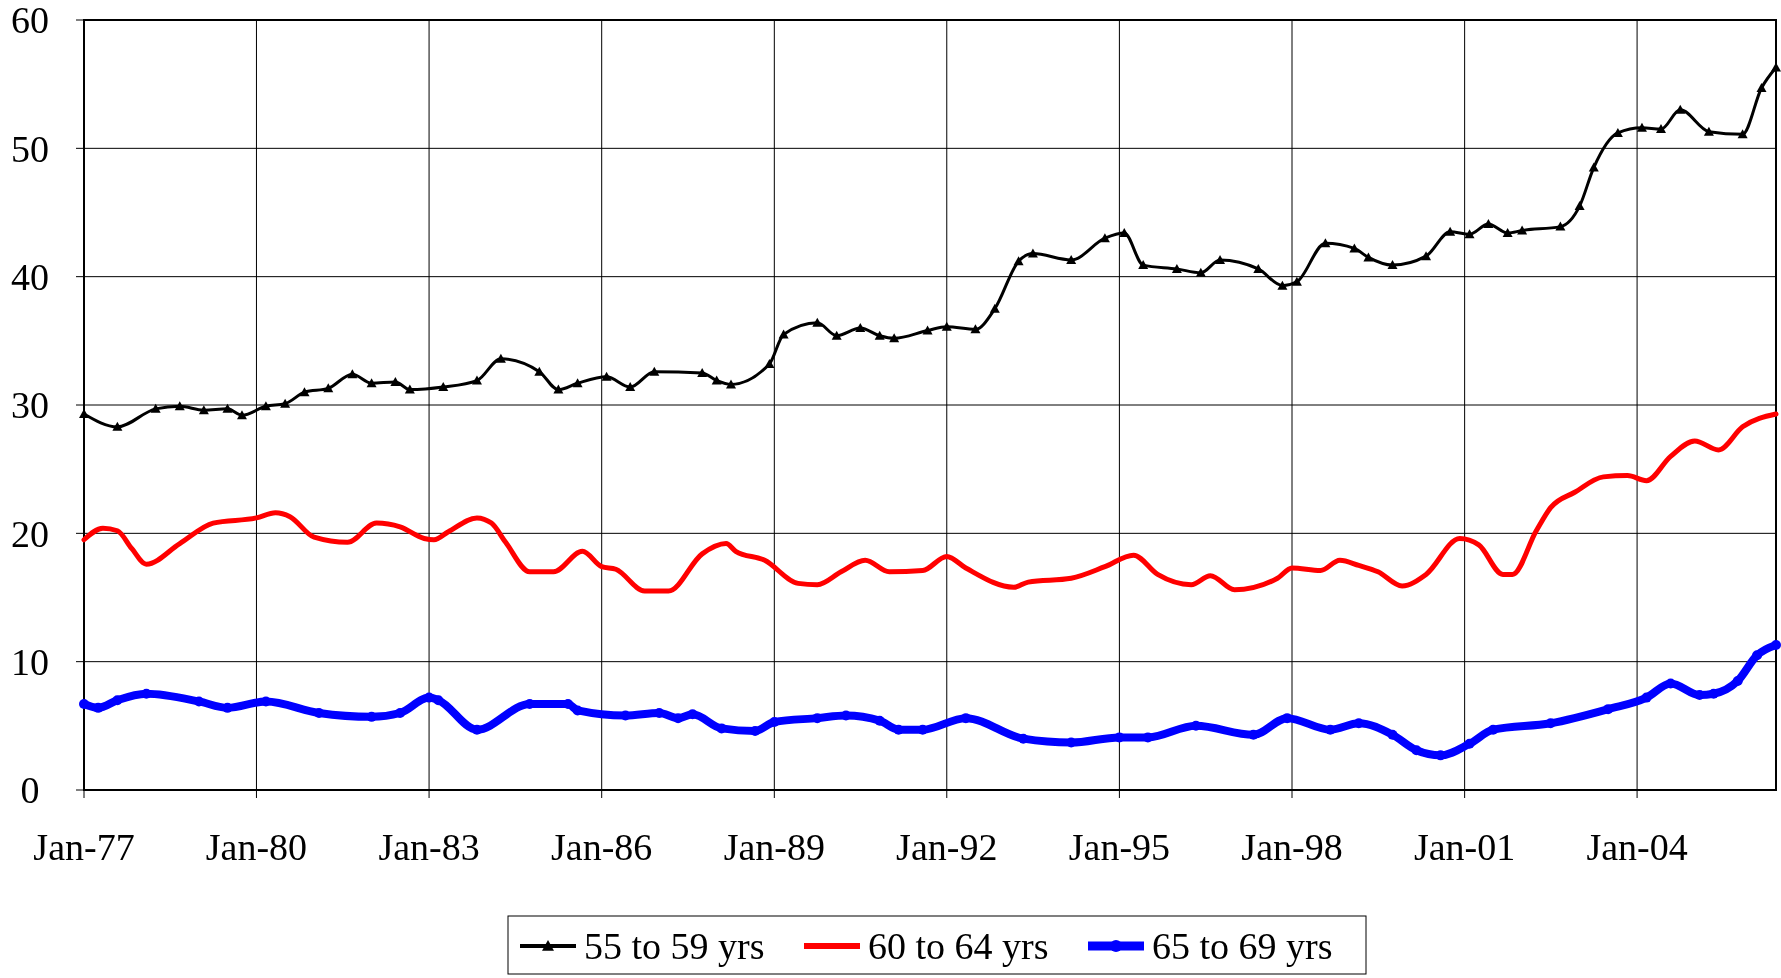 The image size is (1781, 978). Describe the element at coordinates (429, 847) in the screenshot. I see `x-tick-label: Jan-83` at that location.